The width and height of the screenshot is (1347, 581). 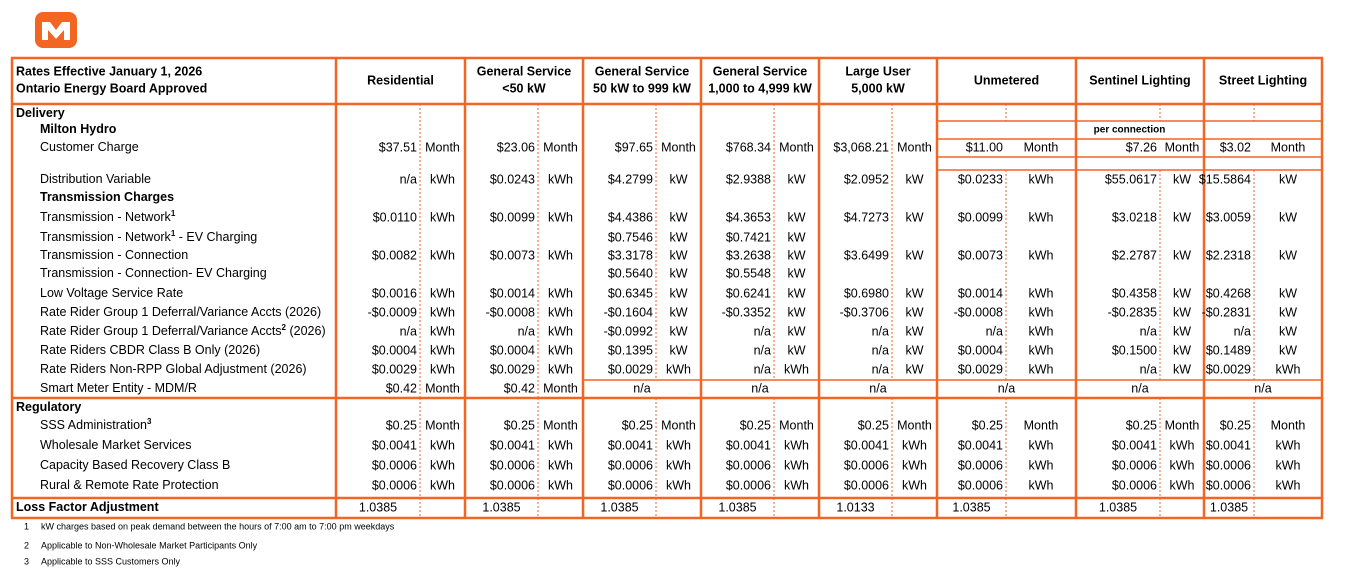 I want to click on label-text: SSS Administration, so click(x=93, y=425).